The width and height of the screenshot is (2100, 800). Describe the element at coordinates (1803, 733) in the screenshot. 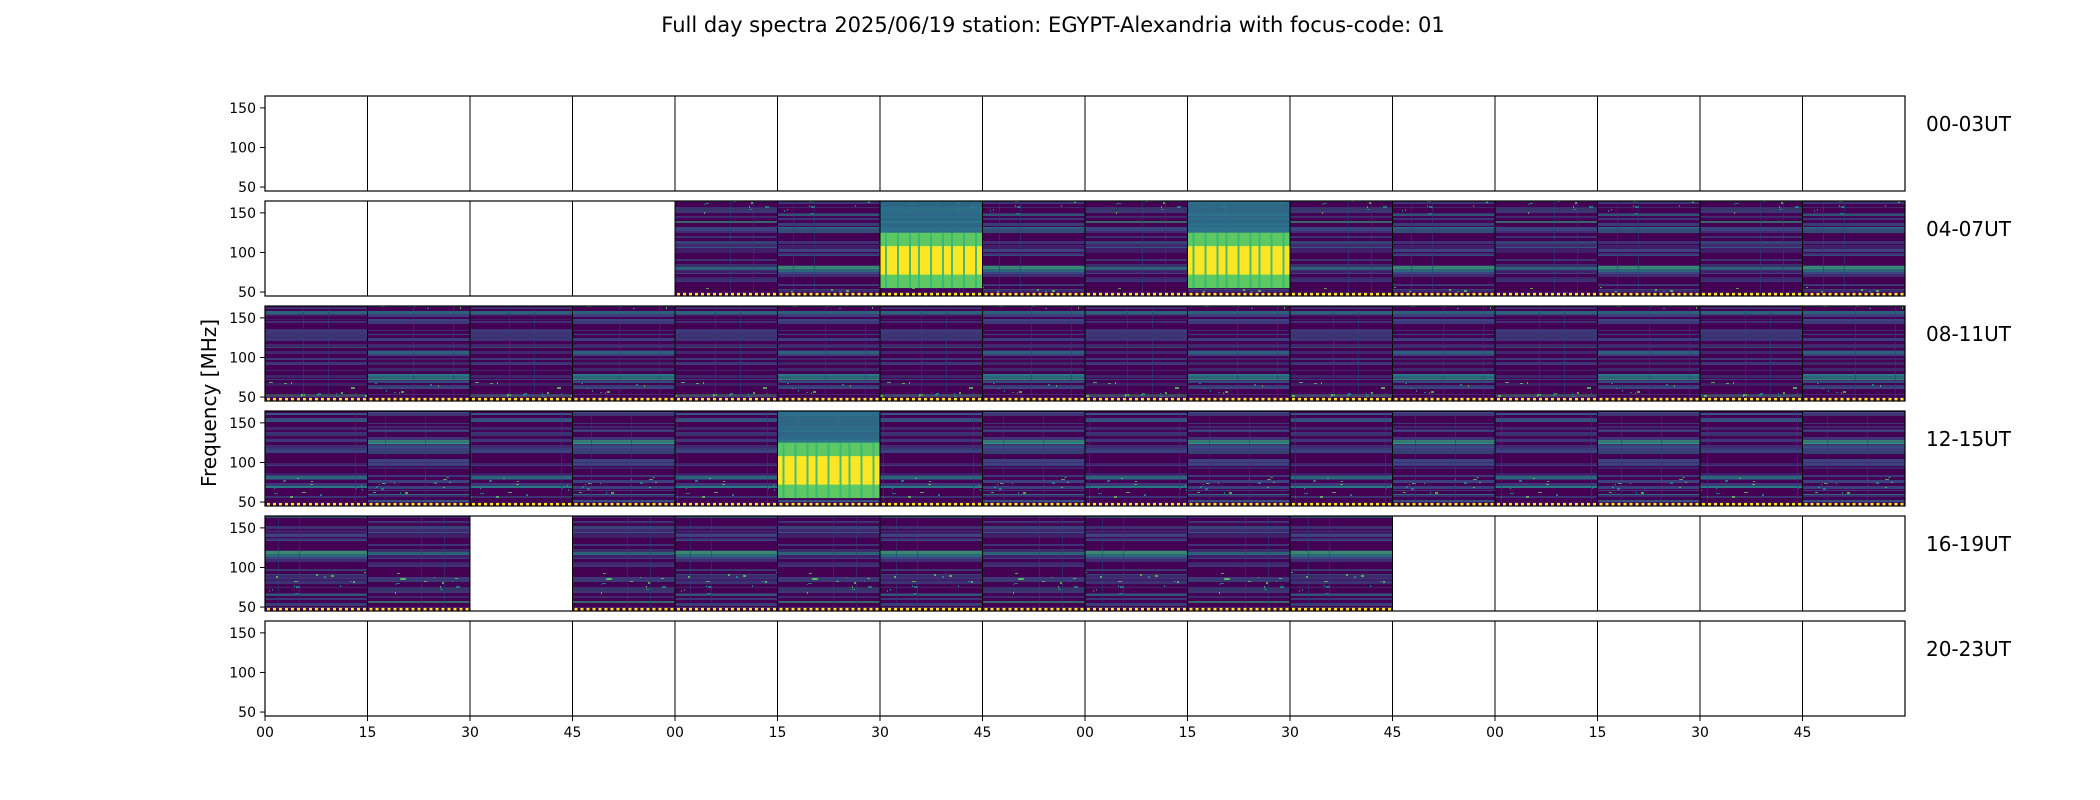

I see `x-tick-label: 45` at that location.